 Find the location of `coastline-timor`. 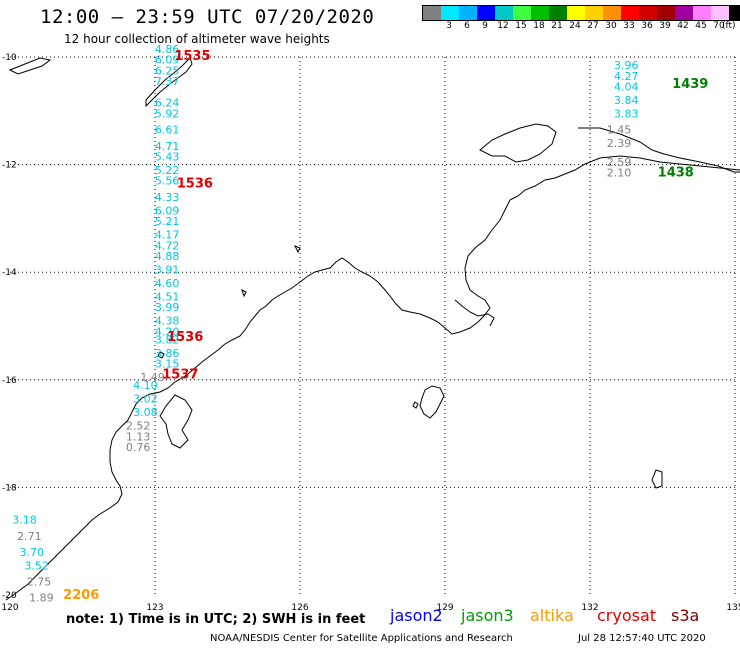

coastline-timor is located at coordinates (30, 66).